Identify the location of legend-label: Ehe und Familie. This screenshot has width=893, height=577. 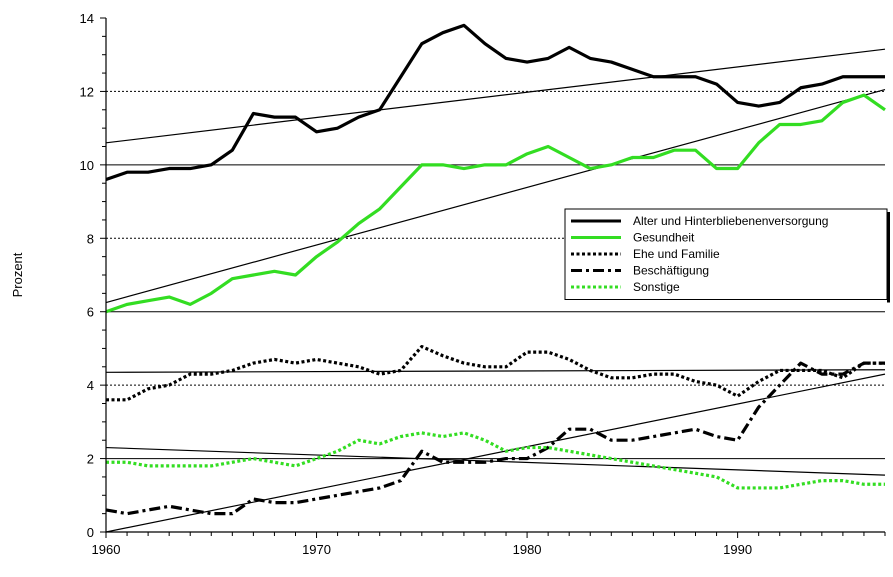
(676, 254).